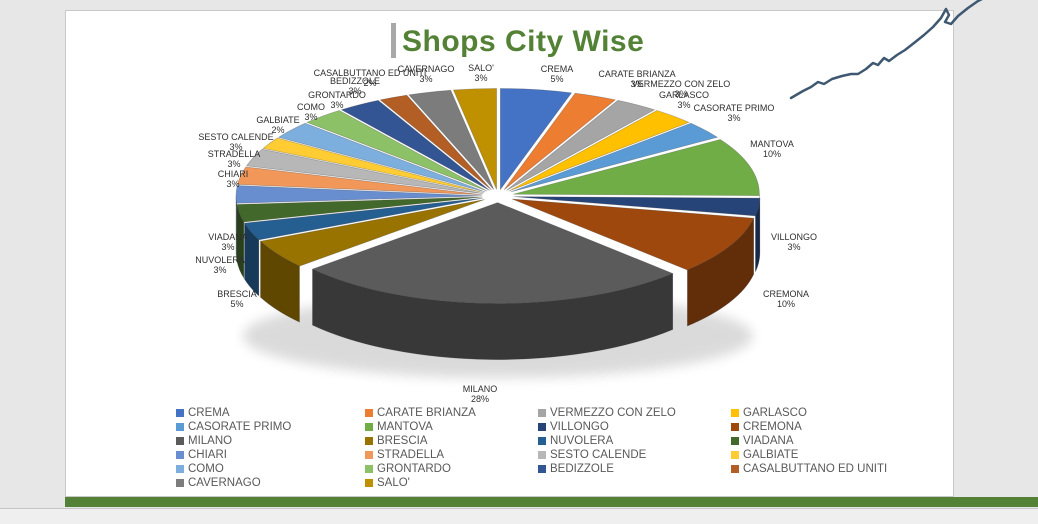 This screenshot has width=1038, height=524. Describe the element at coordinates (815, 469) in the screenshot. I see `legend-label: CASALBUTTANO ED UNITI` at that location.